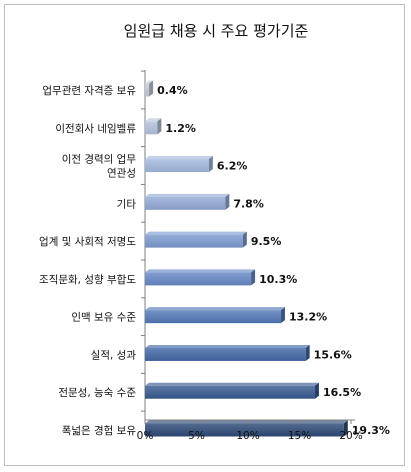 The width and height of the screenshot is (411, 472). What do you see at coordinates (278, 279) in the screenshot?
I see `value-label: 10.3%` at bounding box center [278, 279].